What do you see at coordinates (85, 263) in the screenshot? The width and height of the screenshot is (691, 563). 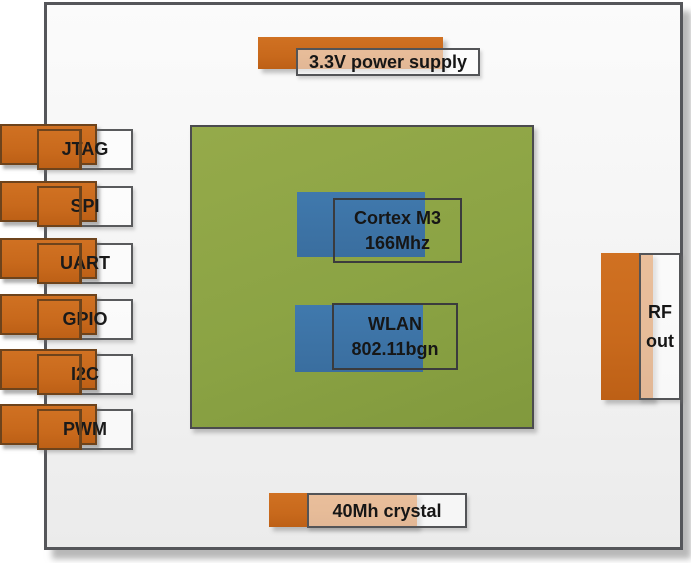 I see `port-uart-label: UART` at bounding box center [85, 263].